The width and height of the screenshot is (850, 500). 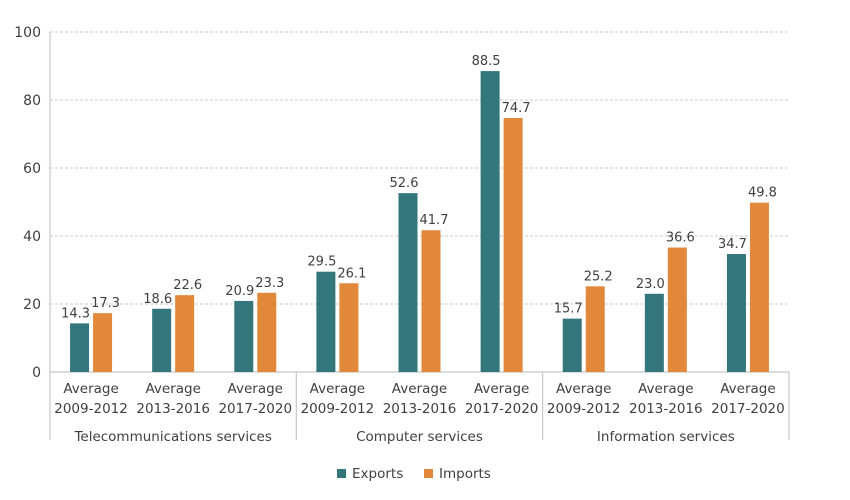 I want to click on data-label-imports-1: 22.6, so click(x=187, y=285).